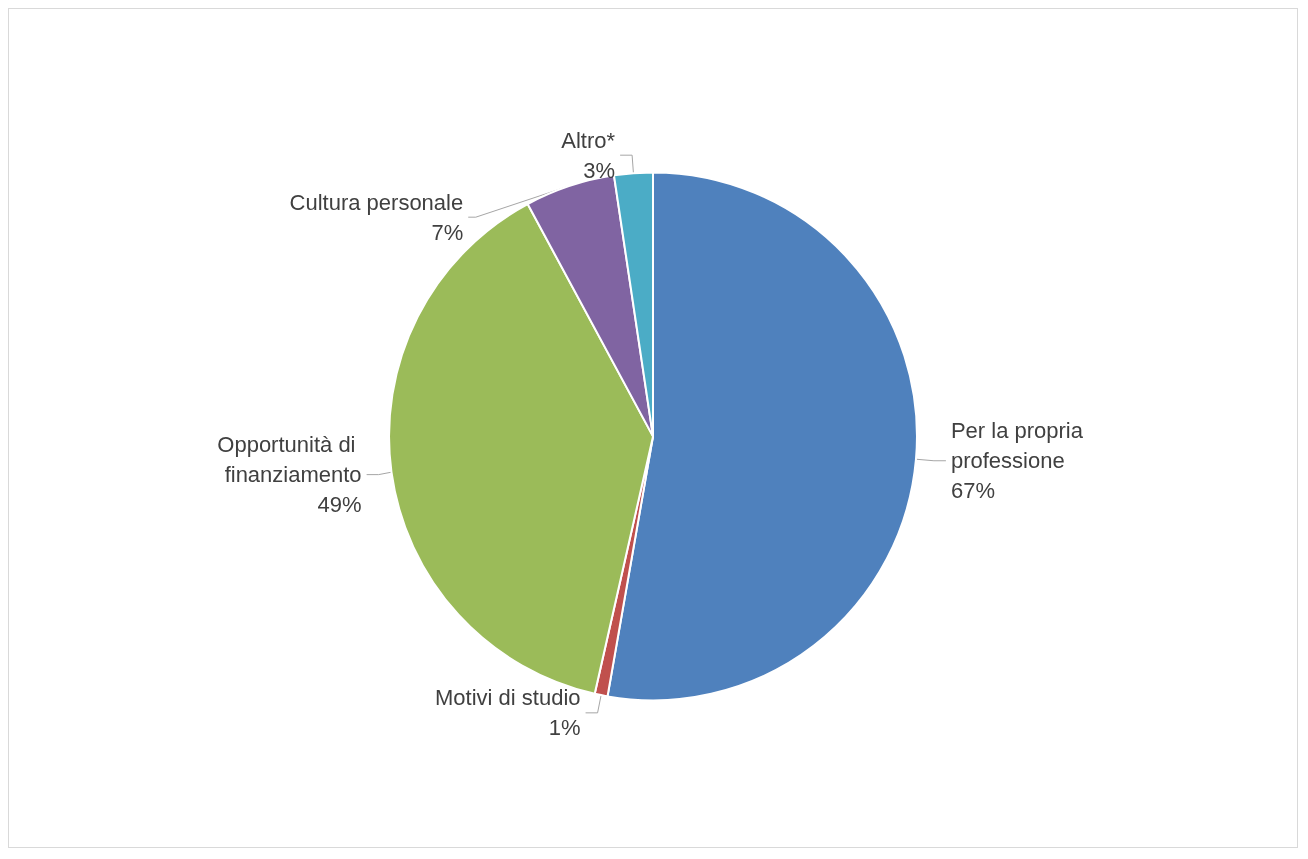 This screenshot has height=859, width=1308. Describe the element at coordinates (972, 491) in the screenshot. I see `data-label: 67%` at that location.